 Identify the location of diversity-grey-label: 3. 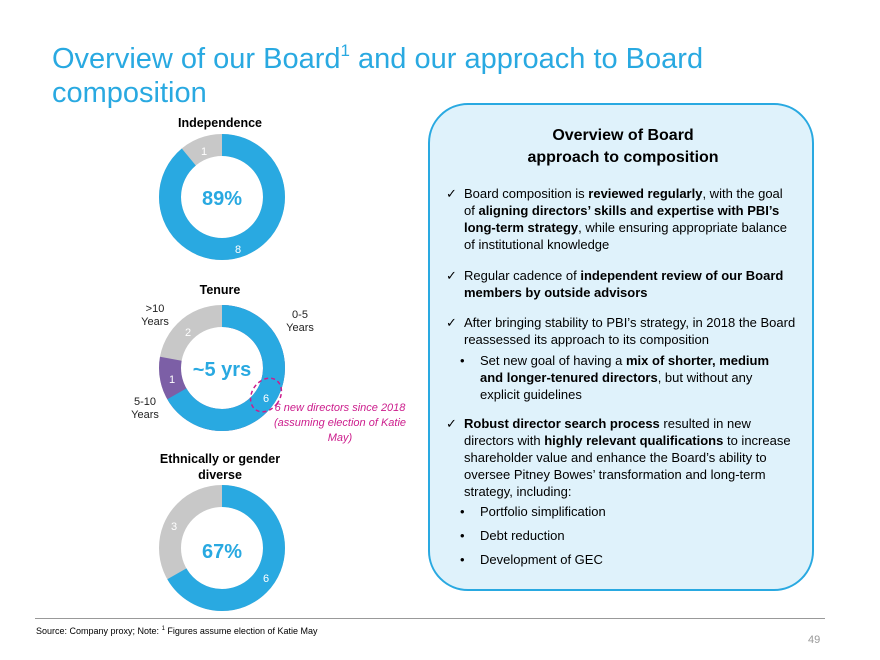
(174, 527).